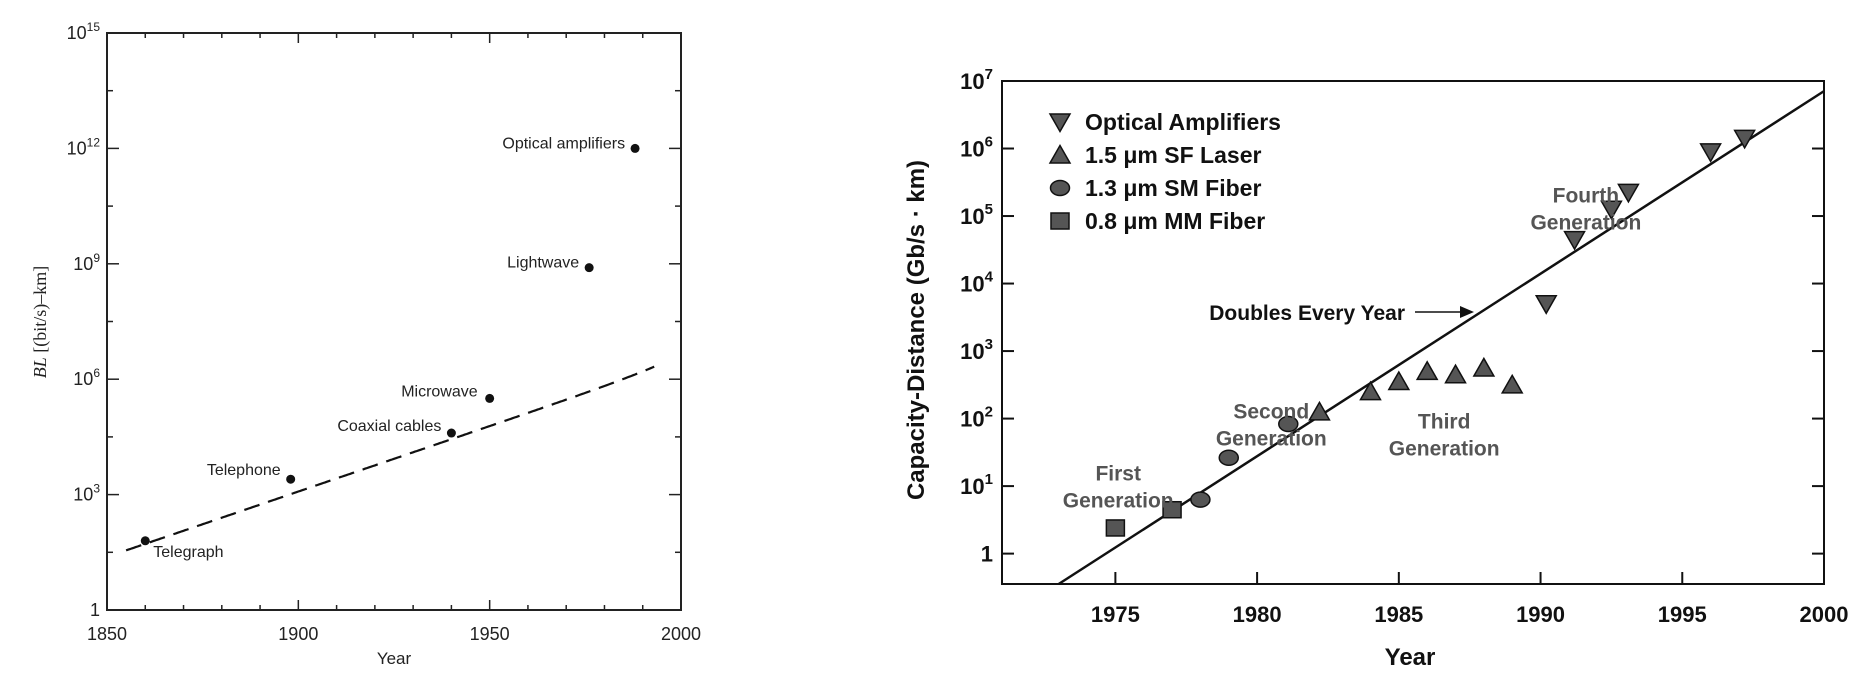 The image size is (1858, 676). Describe the element at coordinates (916, 330) in the screenshot. I see `right-y-axis-label: Capacity-Distance (Gb/s · km)` at that location.